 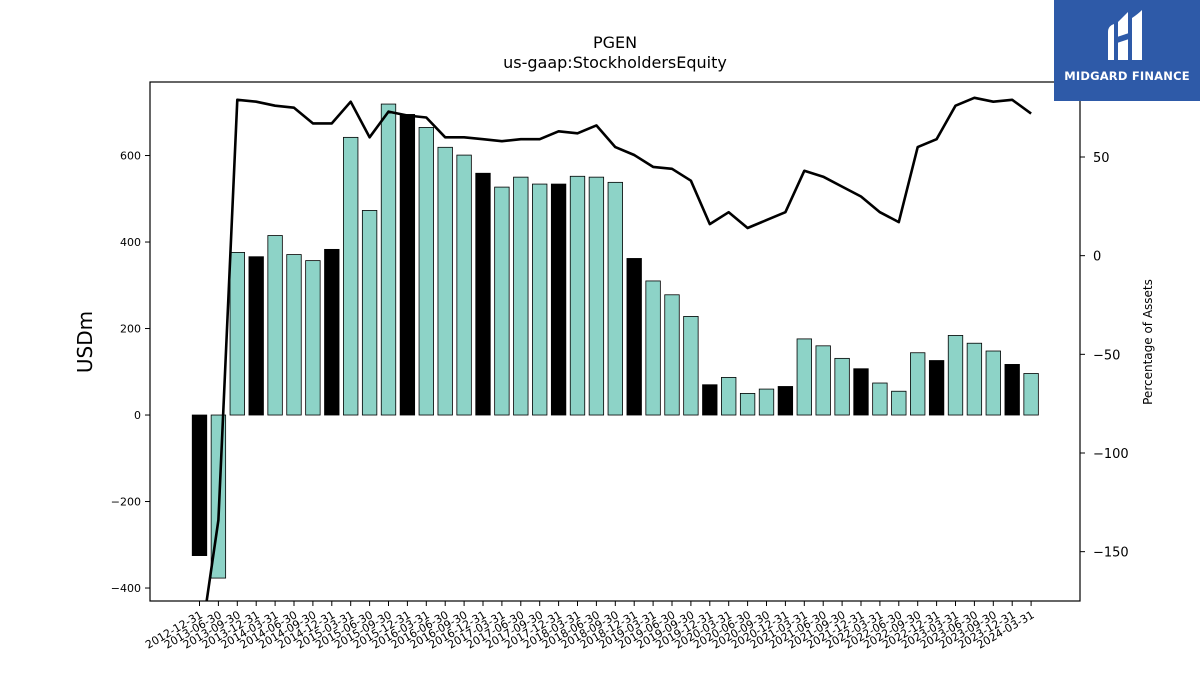 I want to click on y-axis-label: USDm, so click(x=85, y=342).